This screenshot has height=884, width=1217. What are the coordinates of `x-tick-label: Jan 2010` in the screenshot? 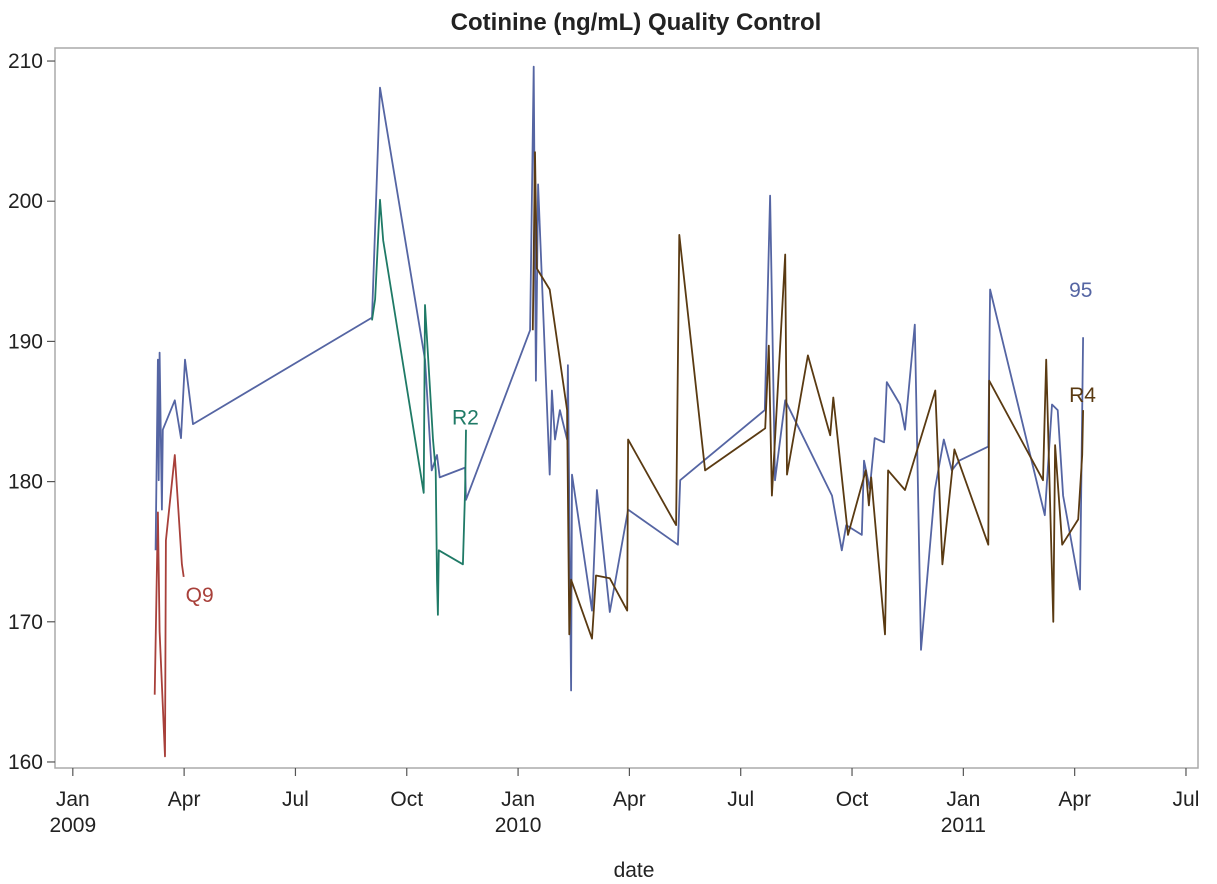 It's located at (518, 812).